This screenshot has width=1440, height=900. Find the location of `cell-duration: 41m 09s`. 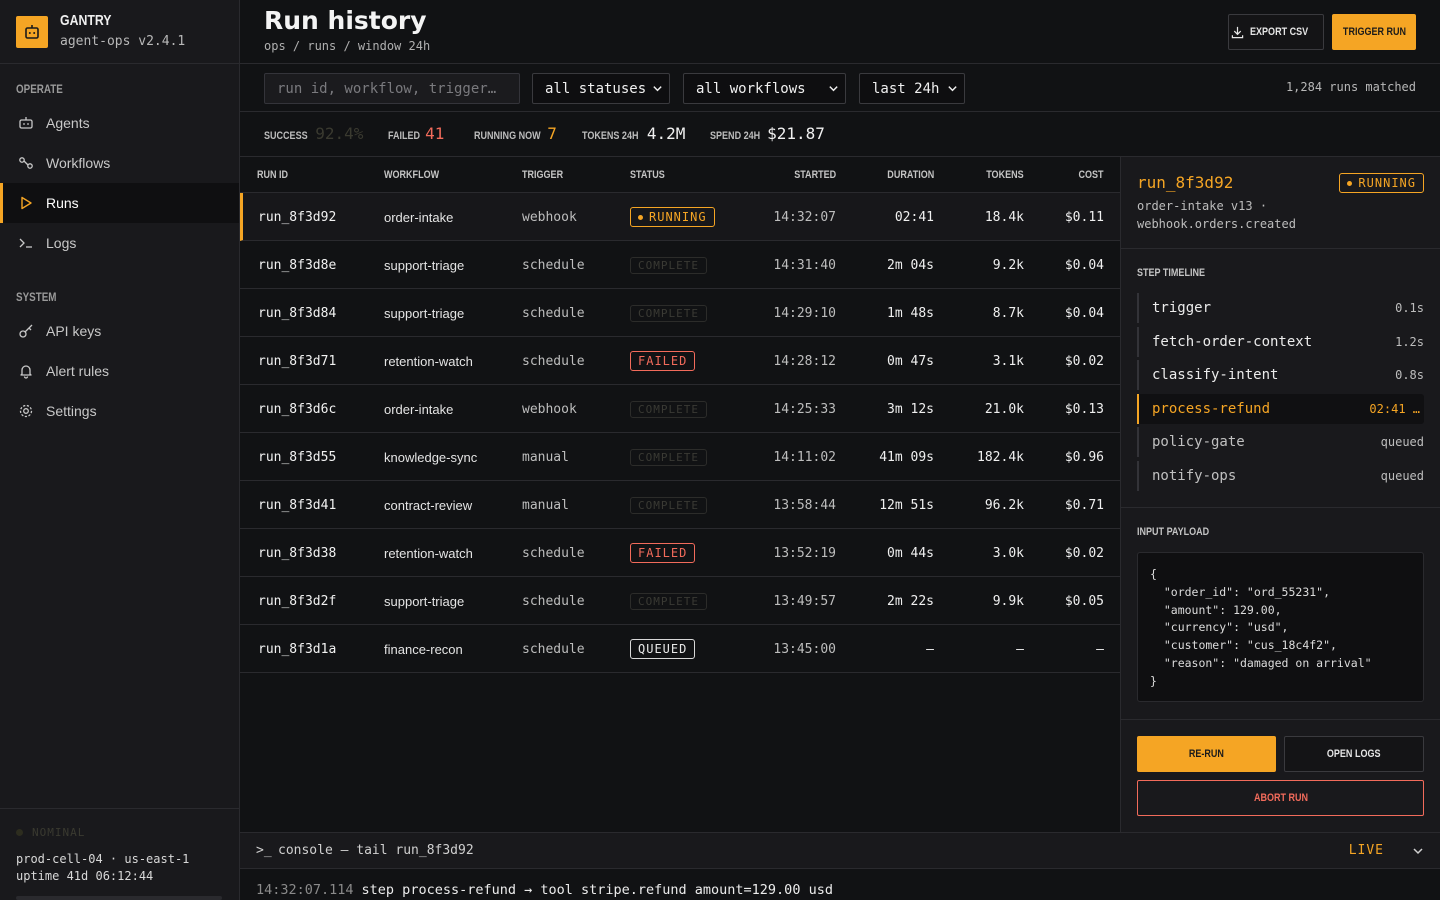

cell-duration: 41m 09s is located at coordinates (906, 457).